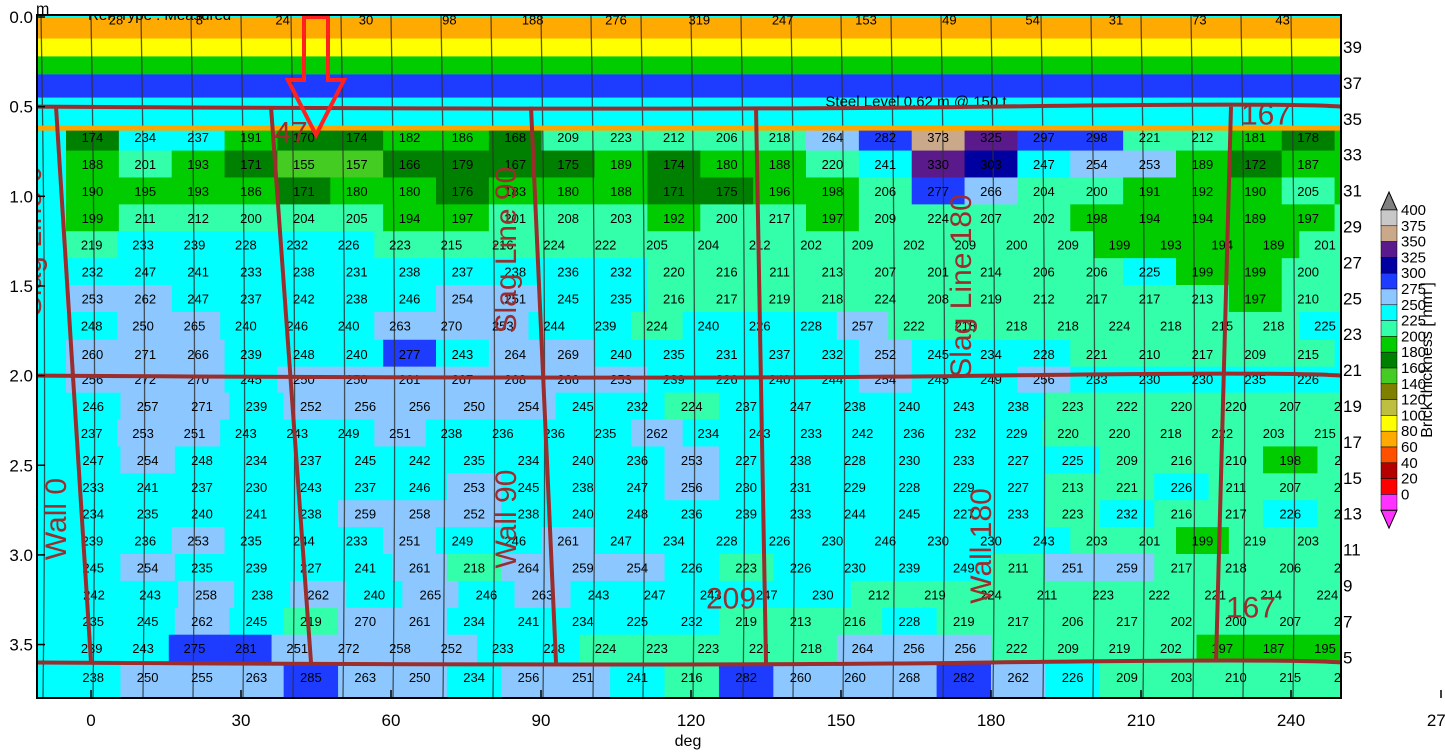  What do you see at coordinates (855, 677) in the screenshot?
I see `value-label: 260` at bounding box center [855, 677].